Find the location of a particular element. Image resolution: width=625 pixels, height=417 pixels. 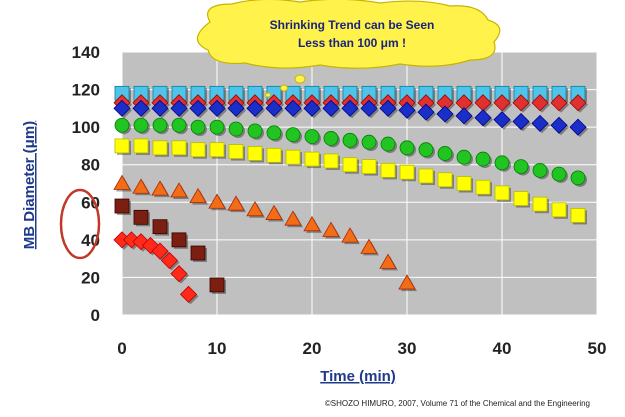

y-axis-title: MB Diameter (μm) is located at coordinates (29, 185).